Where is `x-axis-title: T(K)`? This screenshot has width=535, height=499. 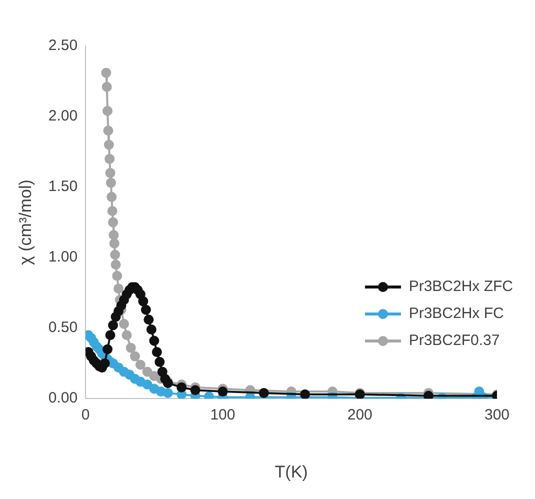 x-axis-title: T(K) is located at coordinates (291, 472).